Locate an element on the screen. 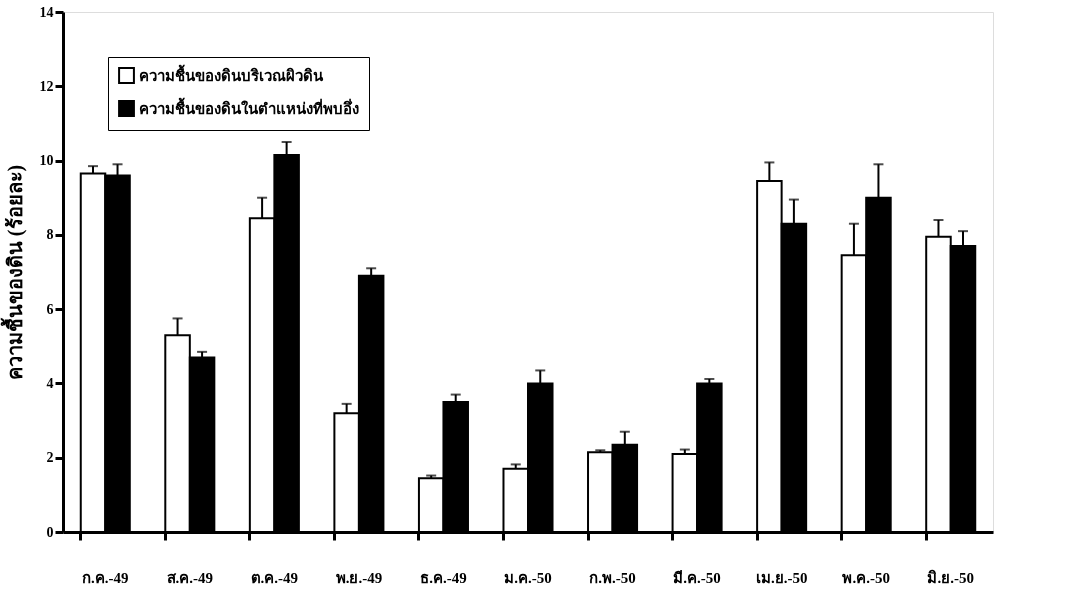 Image resolution: width=1068 pixels, height=608 pixels. y-axis-title: ความชื้นของดิน (ร้อยละ) is located at coordinates (13, 272).